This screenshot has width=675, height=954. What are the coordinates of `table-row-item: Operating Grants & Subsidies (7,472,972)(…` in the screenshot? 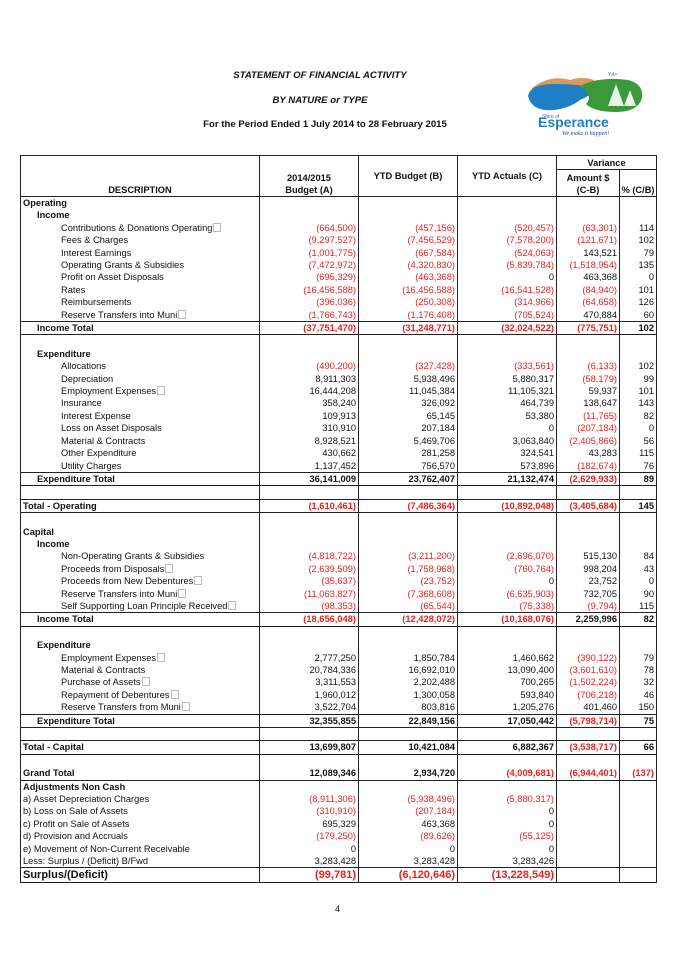 It's located at (338, 265).